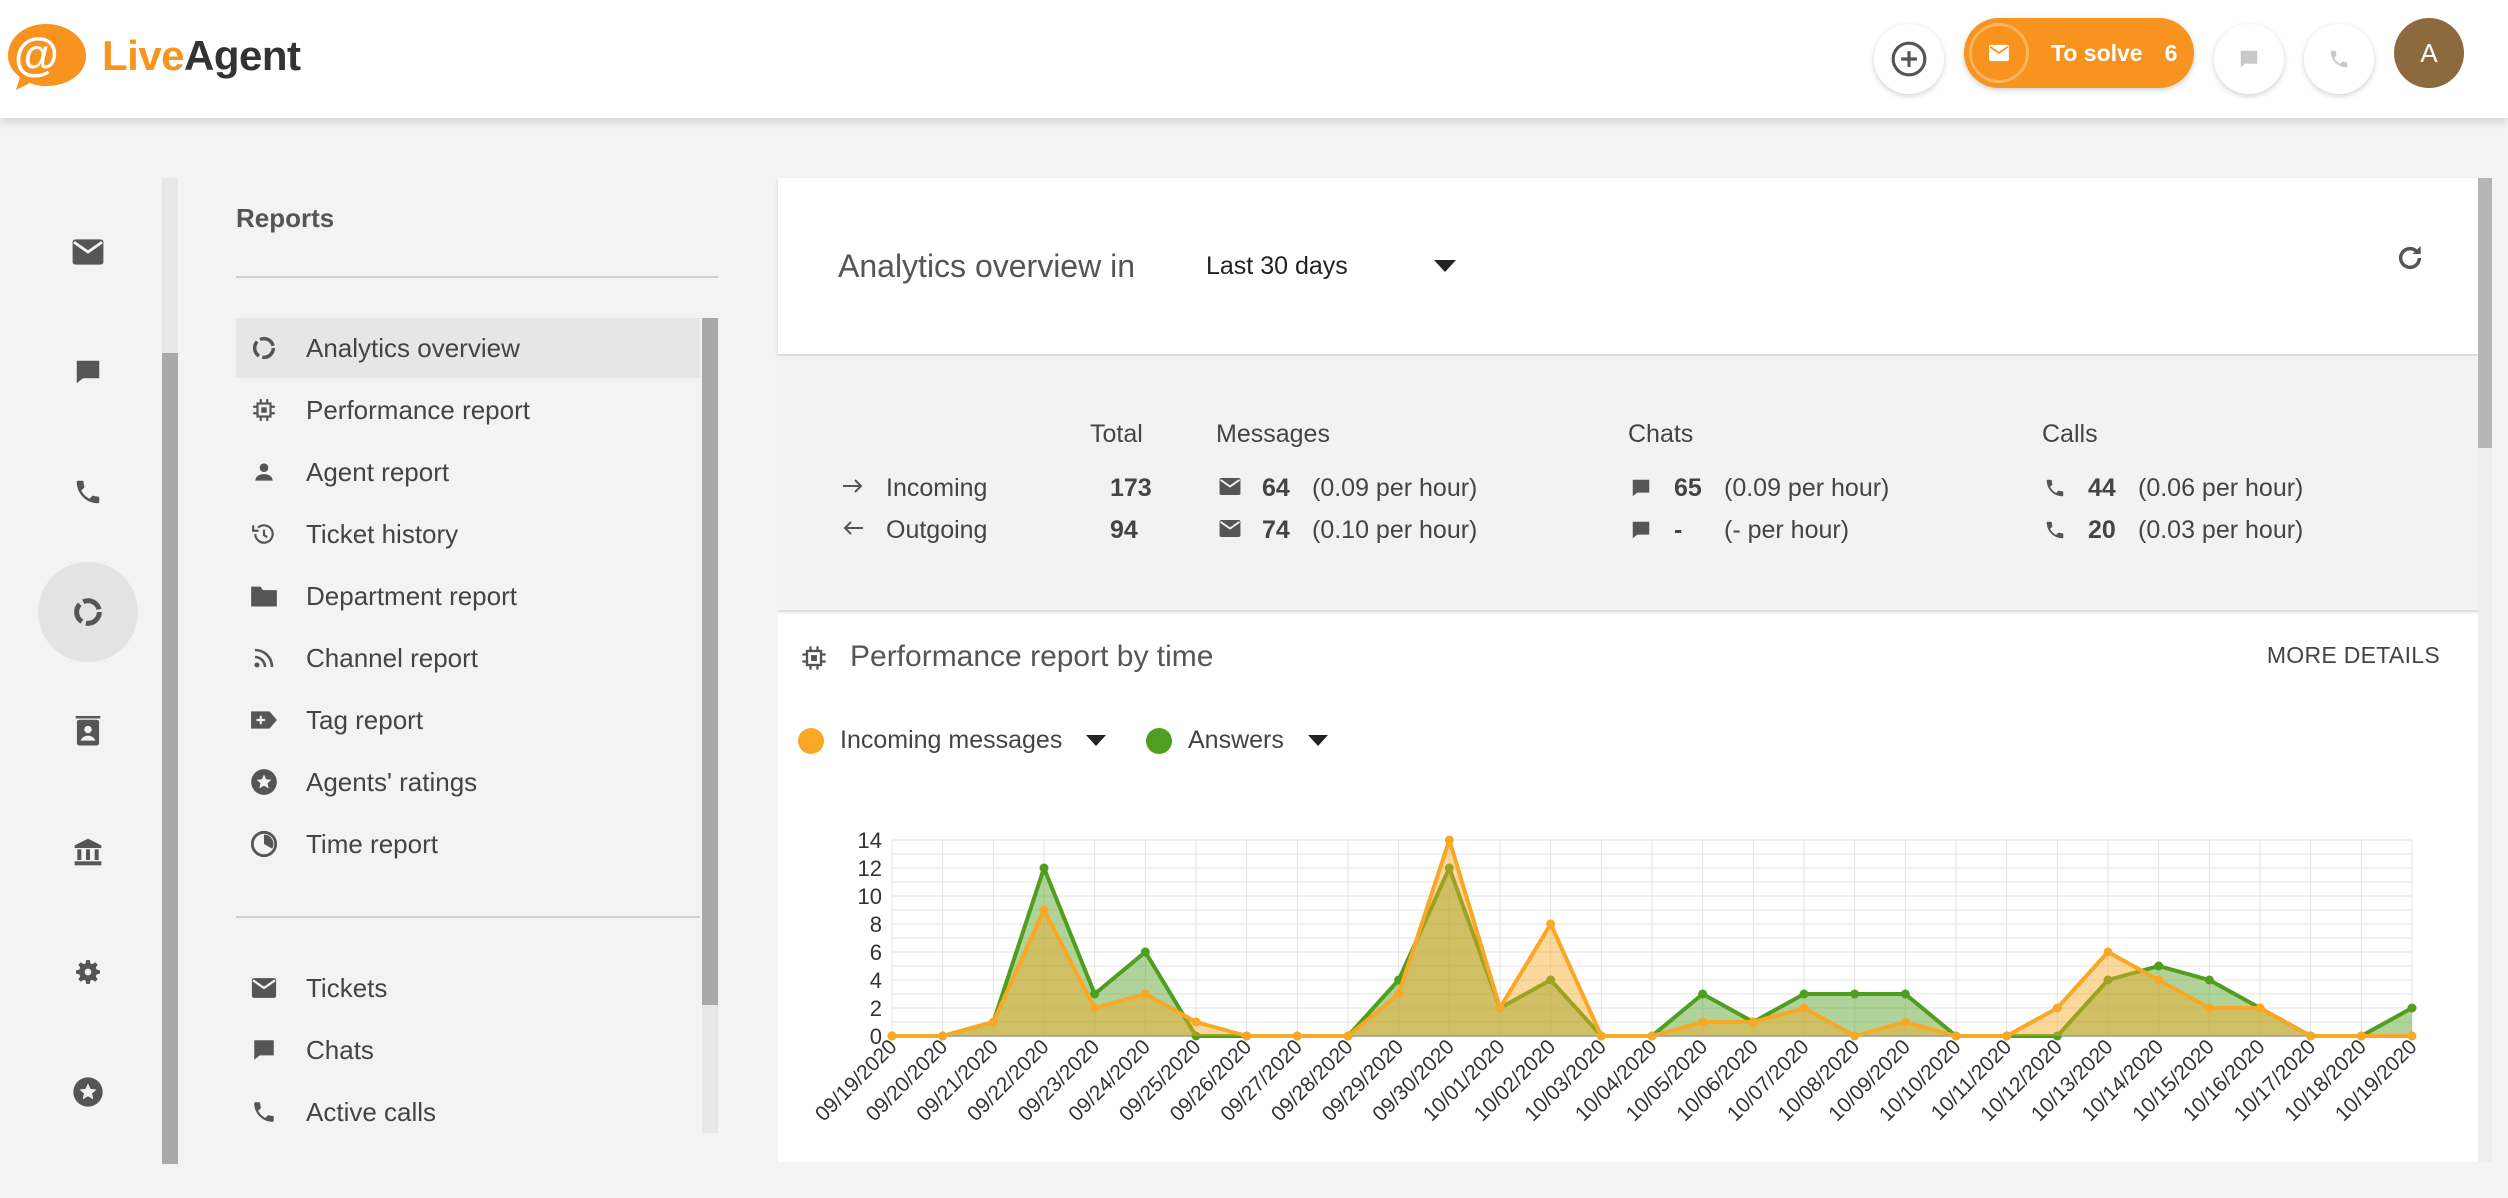 The height and width of the screenshot is (1198, 2508). I want to click on user-avatar: A, so click(2429, 53).